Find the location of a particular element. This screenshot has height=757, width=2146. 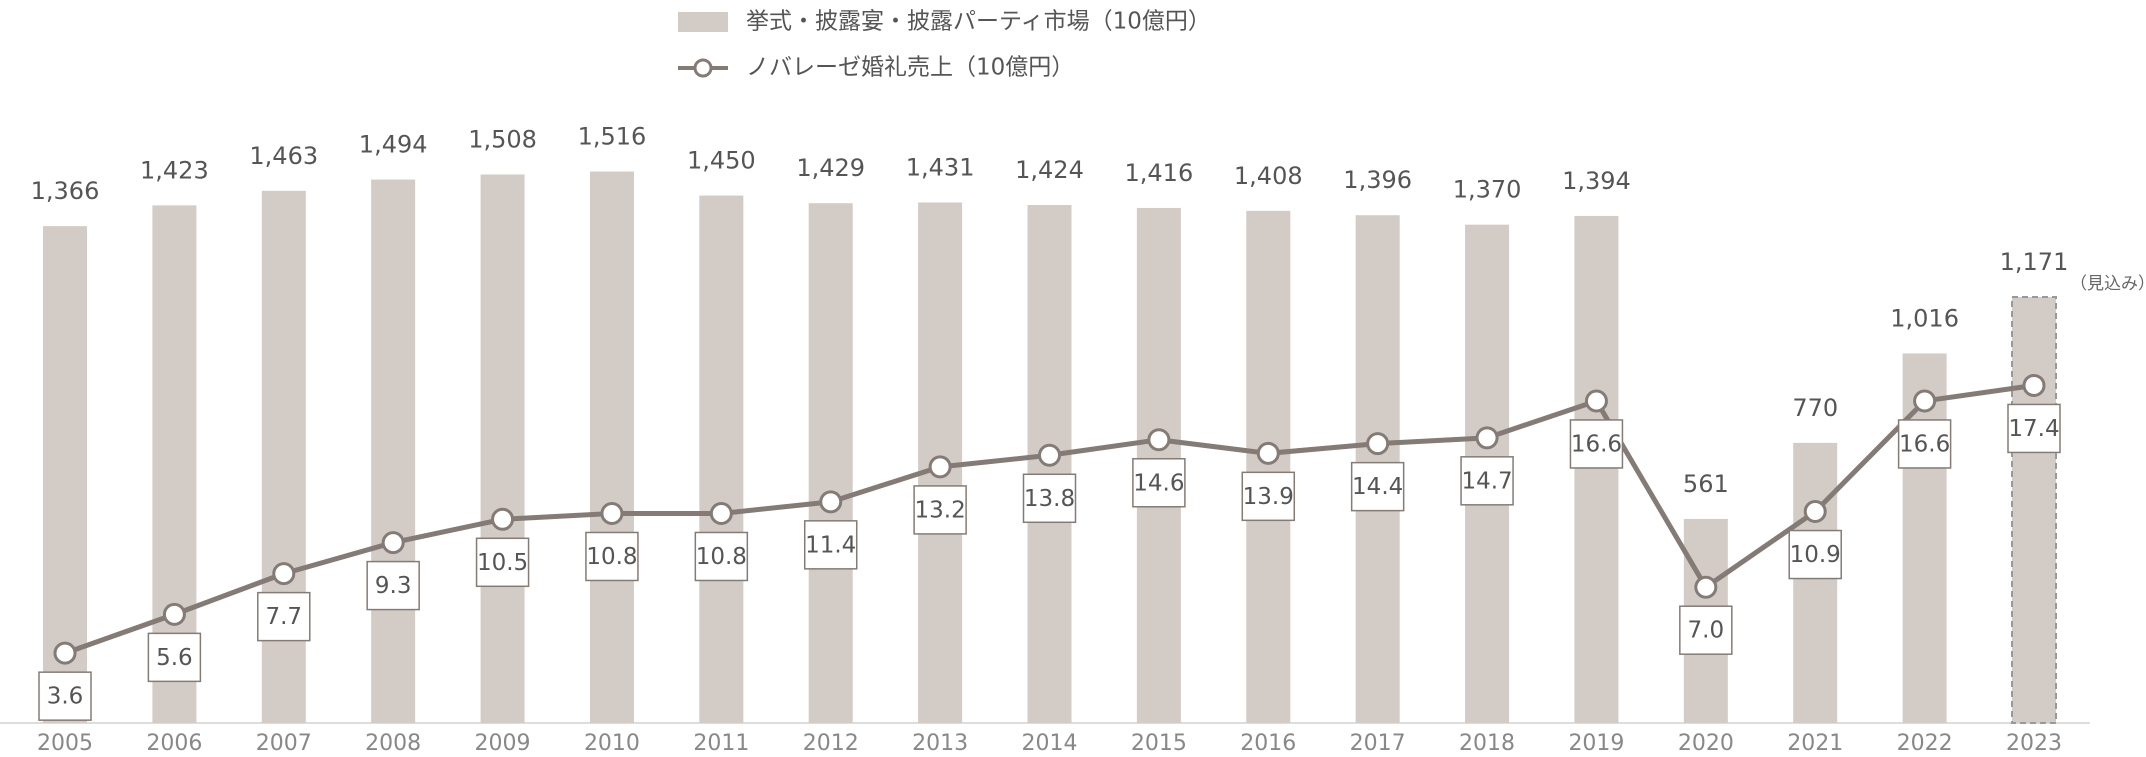

bar-value-label: 1,416 is located at coordinates (1159, 173).